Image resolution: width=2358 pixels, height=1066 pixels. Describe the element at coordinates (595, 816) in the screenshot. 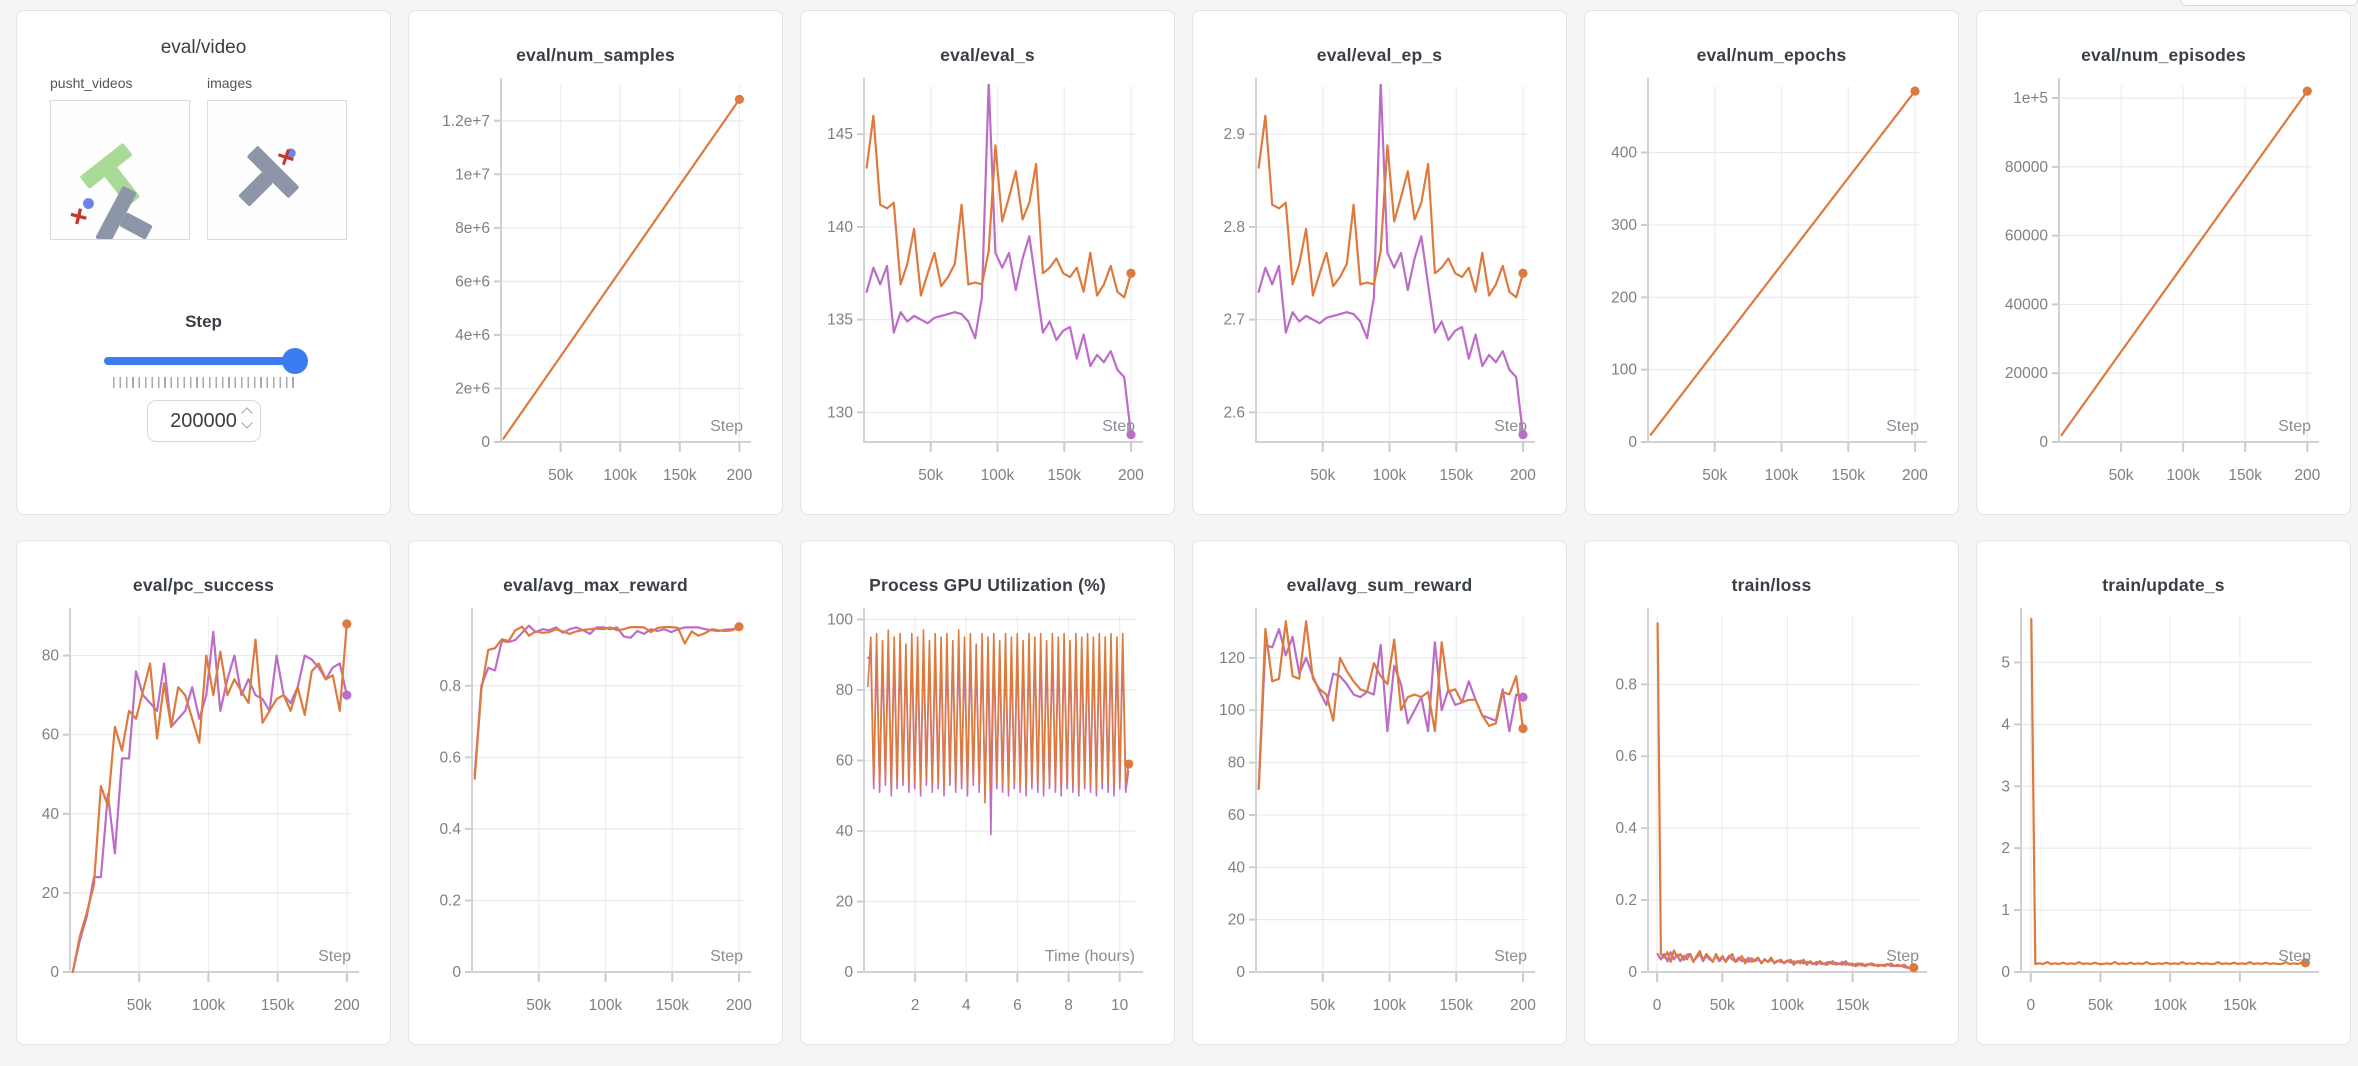

I see `line-chart-eval-avg-max-reward: 50k 100k 150k 200 0 0.2 0.4 0.6 0.8 Step` at that location.